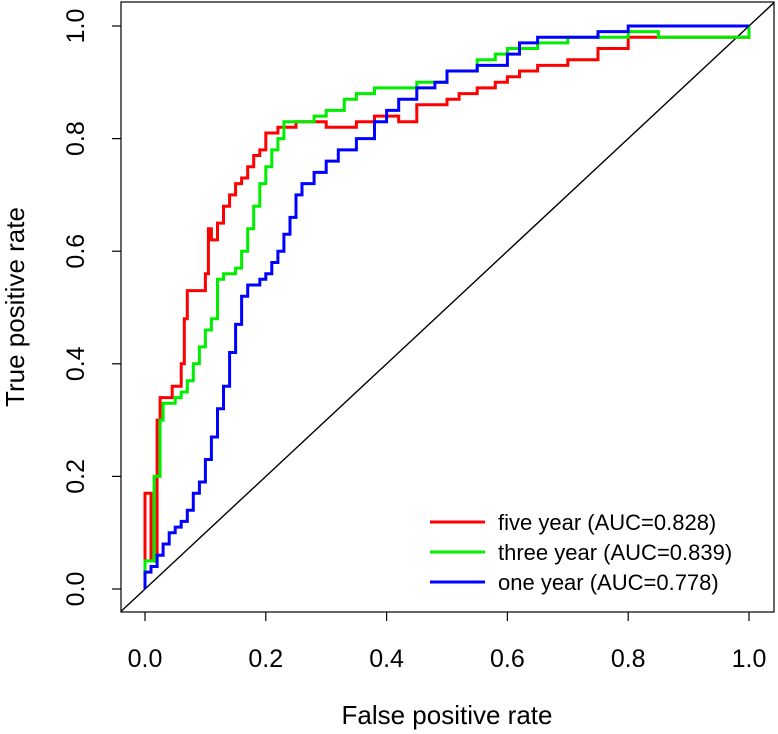 The image size is (778, 734). Describe the element at coordinates (76, 363) in the screenshot. I see `y-tick-label: 0.4` at that location.